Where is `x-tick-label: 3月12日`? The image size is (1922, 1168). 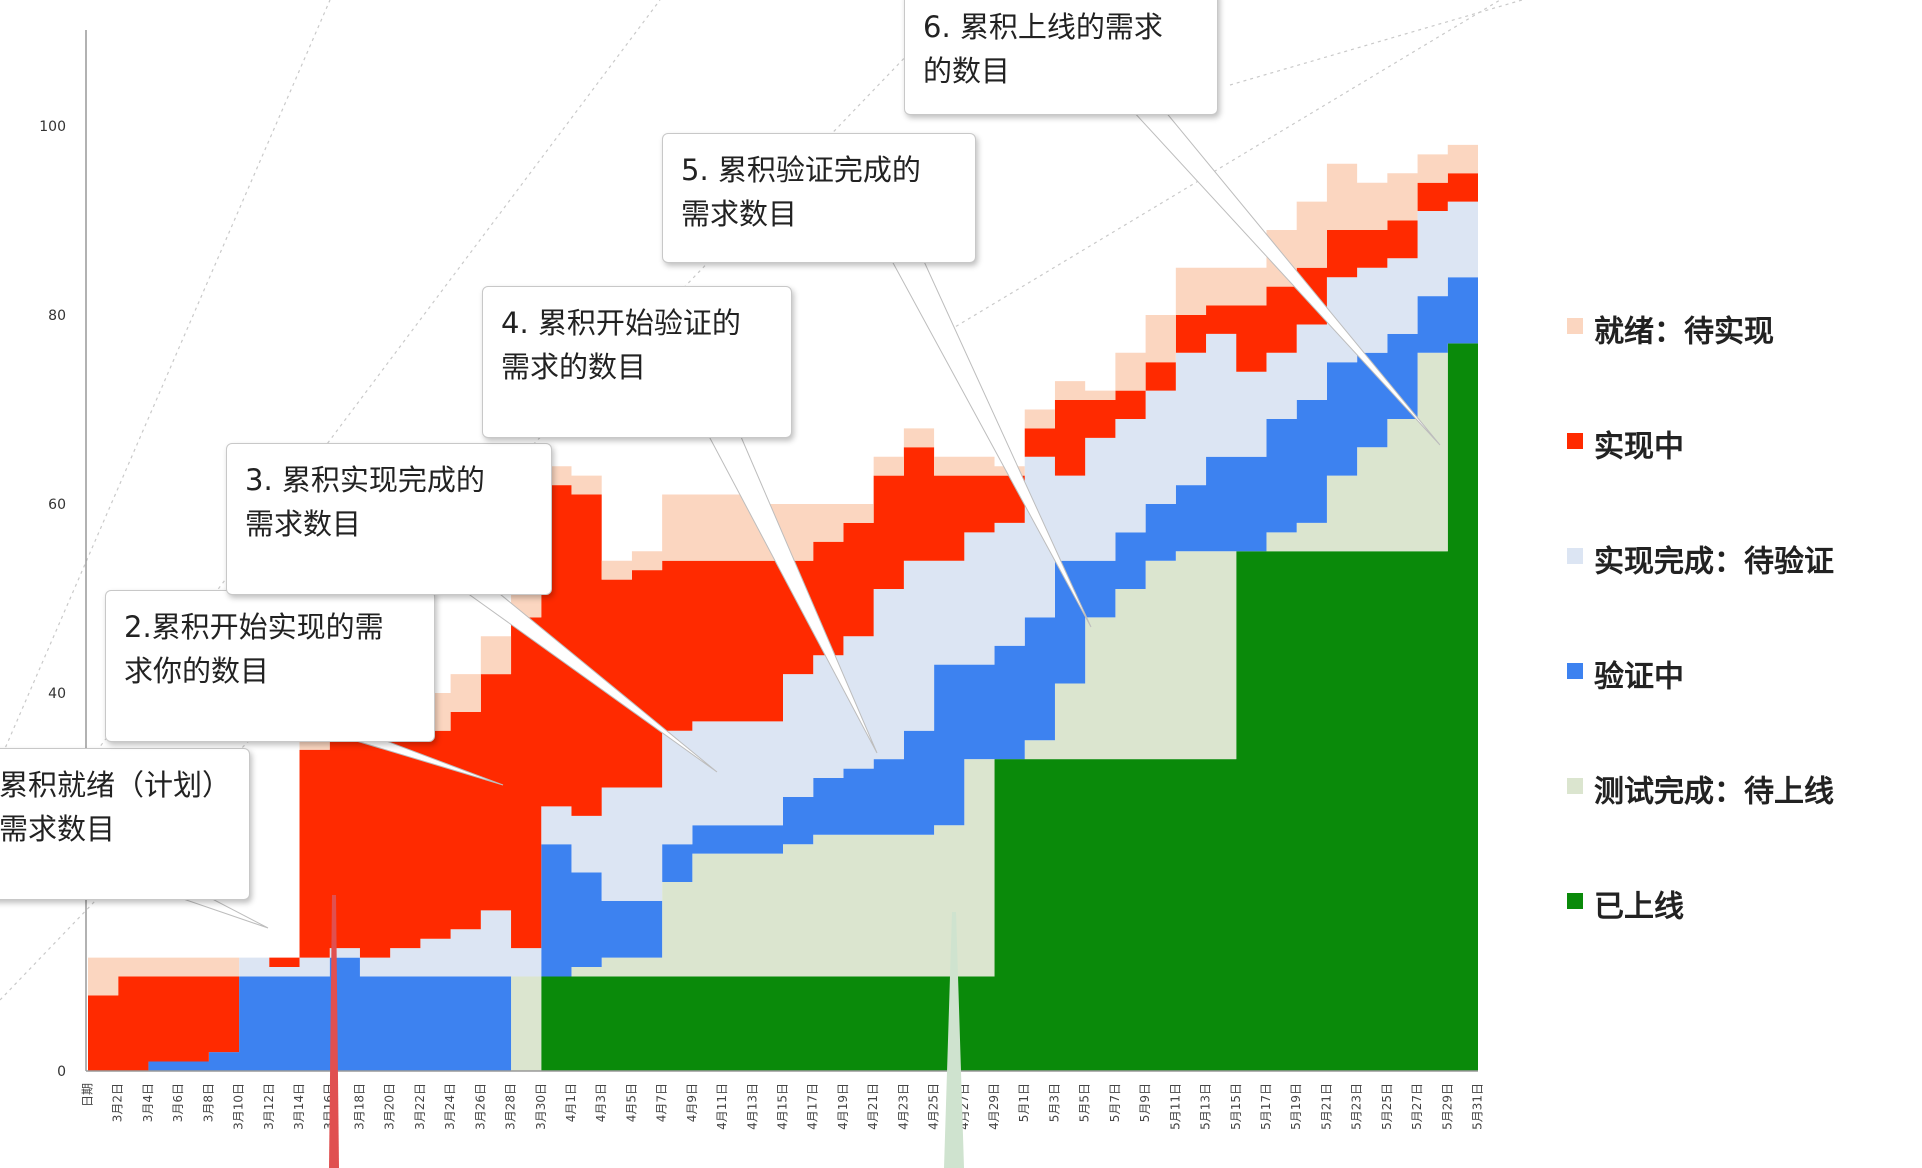 x-tick-label: 3月12日 is located at coordinates (269, 1106).